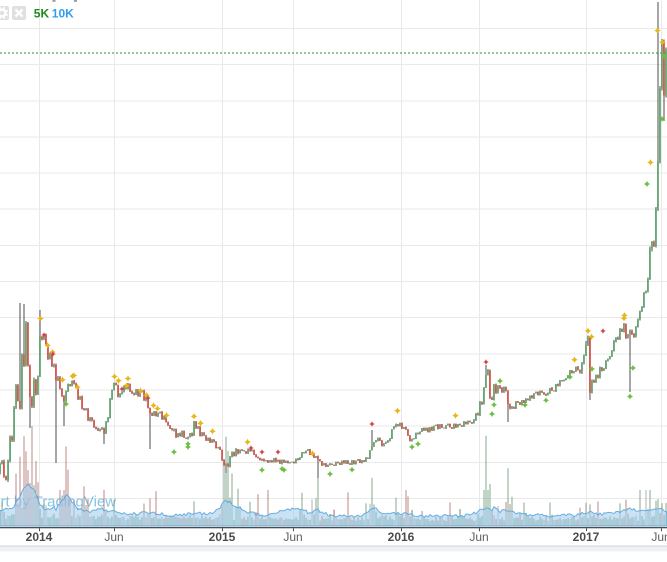 This screenshot has width=667, height=562. What do you see at coordinates (39, 537) in the screenshot?
I see `svg-text: 2014` at bounding box center [39, 537].